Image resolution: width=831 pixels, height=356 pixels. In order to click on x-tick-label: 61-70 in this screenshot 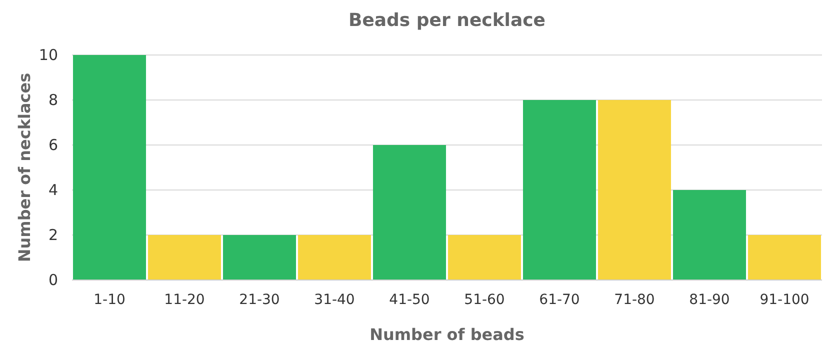, I will do `click(559, 300)`.